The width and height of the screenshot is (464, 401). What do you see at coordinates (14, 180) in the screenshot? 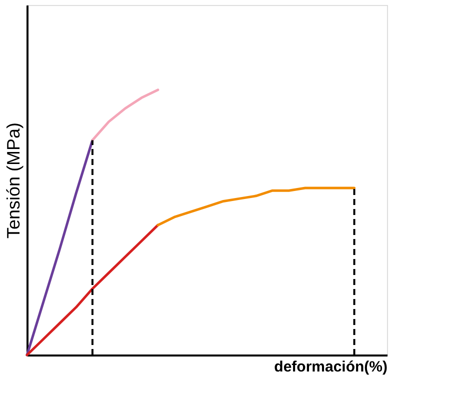
I see `y-axis-title: Tensión (MPa)` at bounding box center [14, 180].